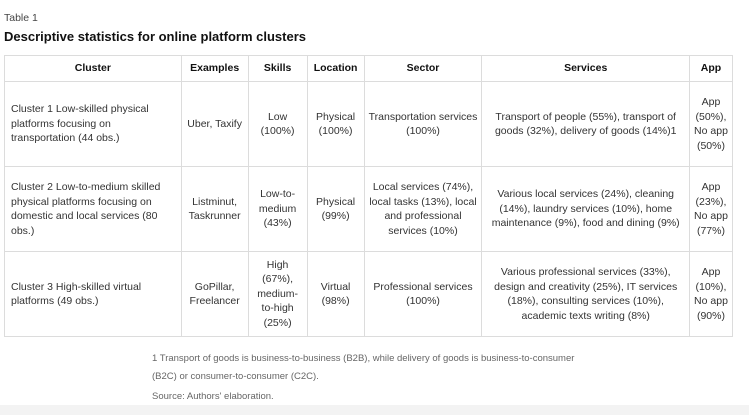 The width and height of the screenshot is (749, 415). Describe the element at coordinates (214, 209) in the screenshot. I see `cell-examples: Listminut, Taskrunner` at that location.